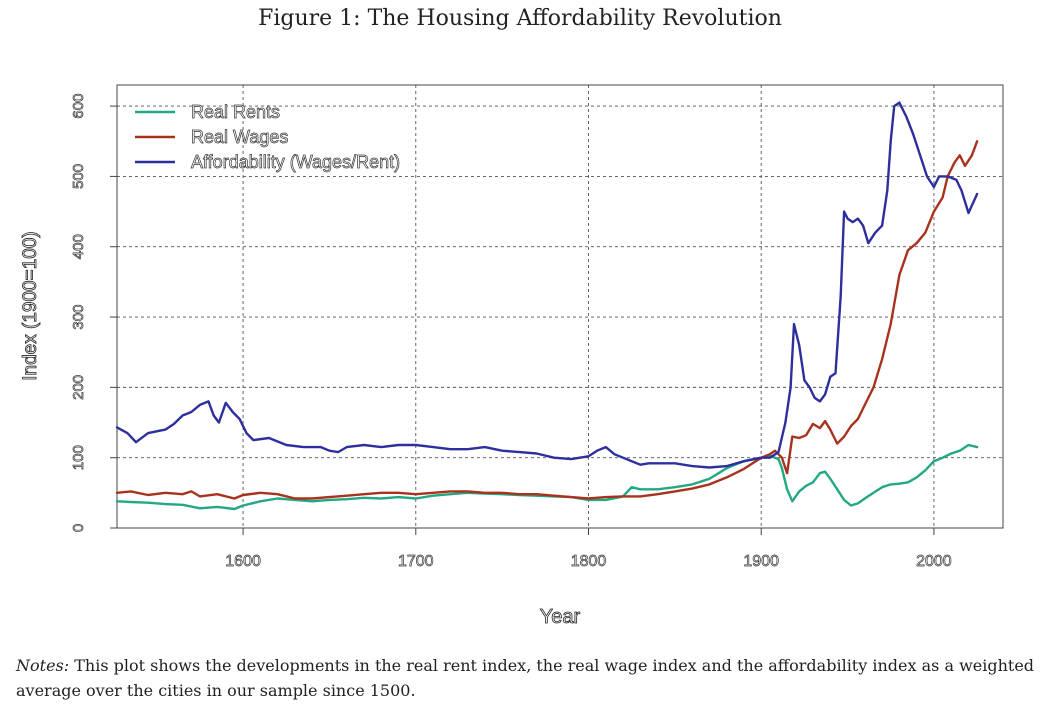 This screenshot has width=1059, height=715. I want to click on notes-lead: Notes:, so click(43, 665).